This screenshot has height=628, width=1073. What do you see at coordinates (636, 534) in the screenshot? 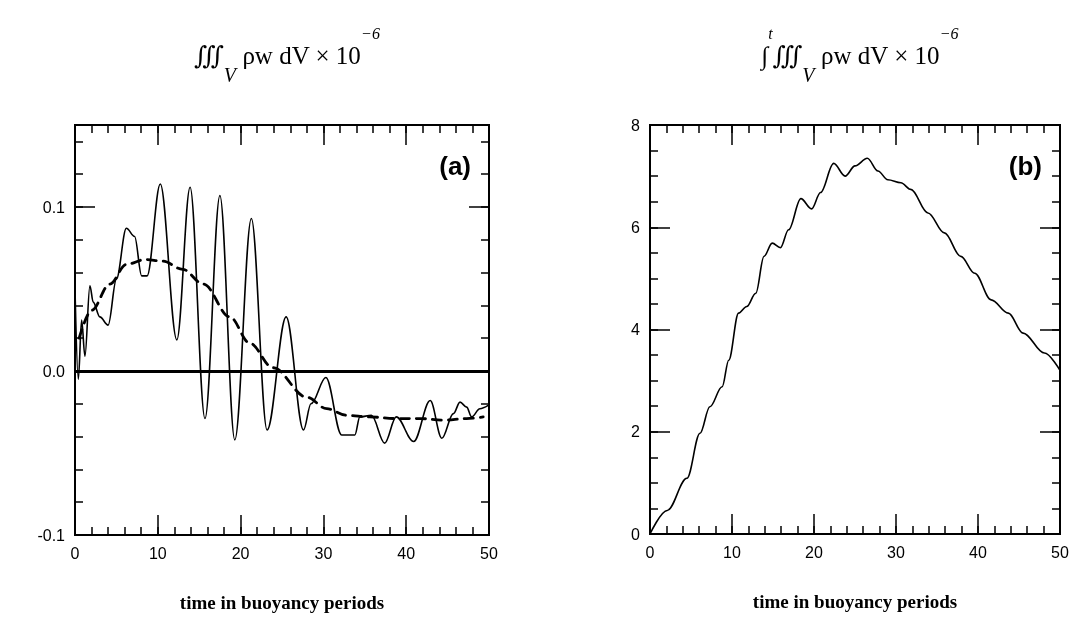
I see `y-tick-label: 0` at bounding box center [636, 534].